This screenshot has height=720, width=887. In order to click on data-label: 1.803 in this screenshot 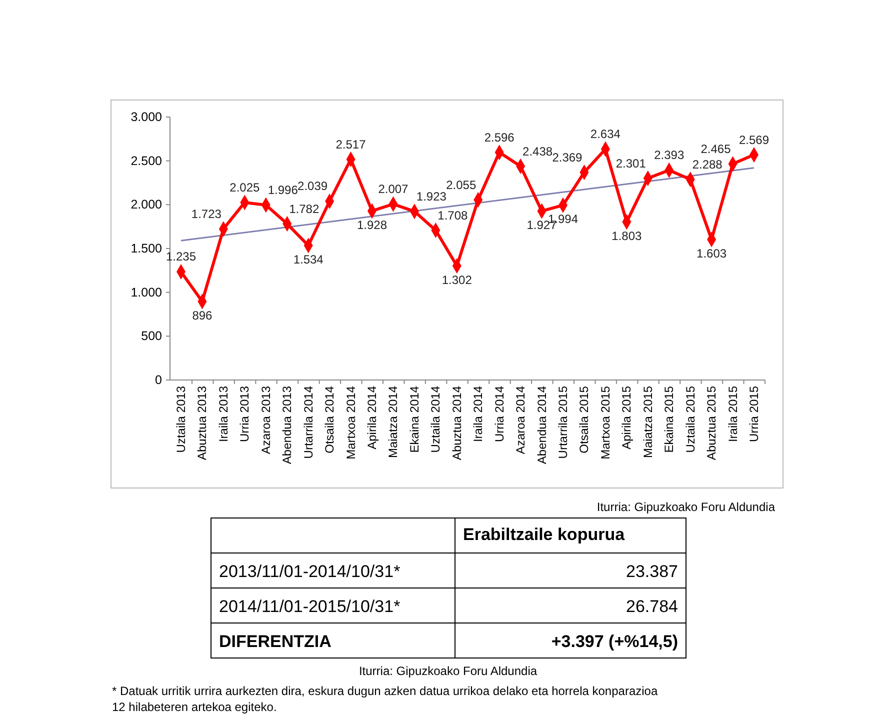, I will do `click(627, 235)`.